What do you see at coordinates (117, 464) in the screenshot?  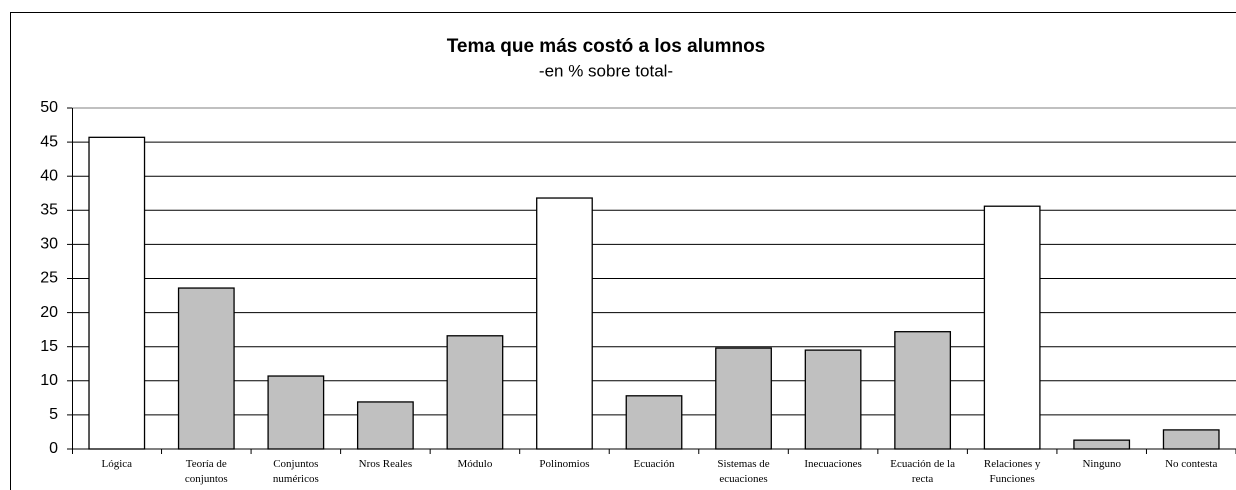 I see `x-tick-label: Lógica` at bounding box center [117, 464].